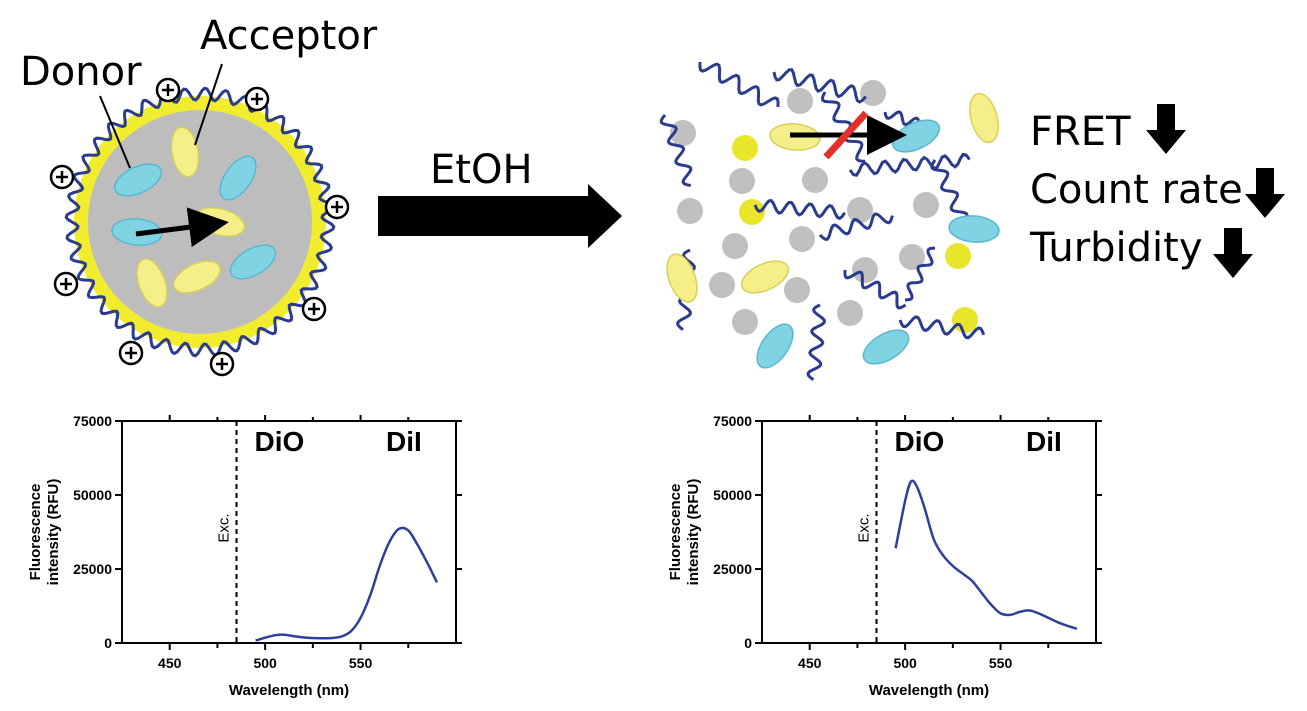 This screenshot has width=1307, height=711. What do you see at coordinates (1116, 248) in the screenshot?
I see `turbidity-label: Turbidity` at bounding box center [1116, 248].